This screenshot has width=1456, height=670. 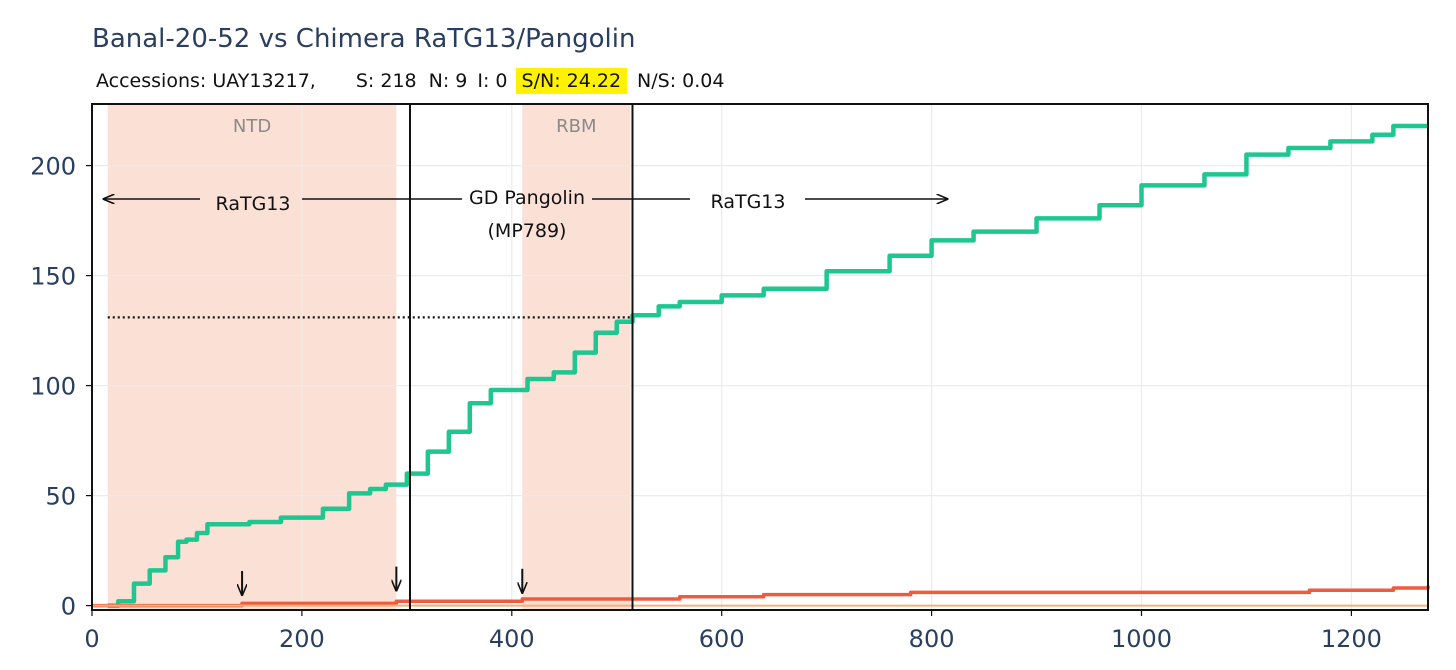 What do you see at coordinates (576, 126) in the screenshot?
I see `region-label-rbm: RBM` at bounding box center [576, 126].